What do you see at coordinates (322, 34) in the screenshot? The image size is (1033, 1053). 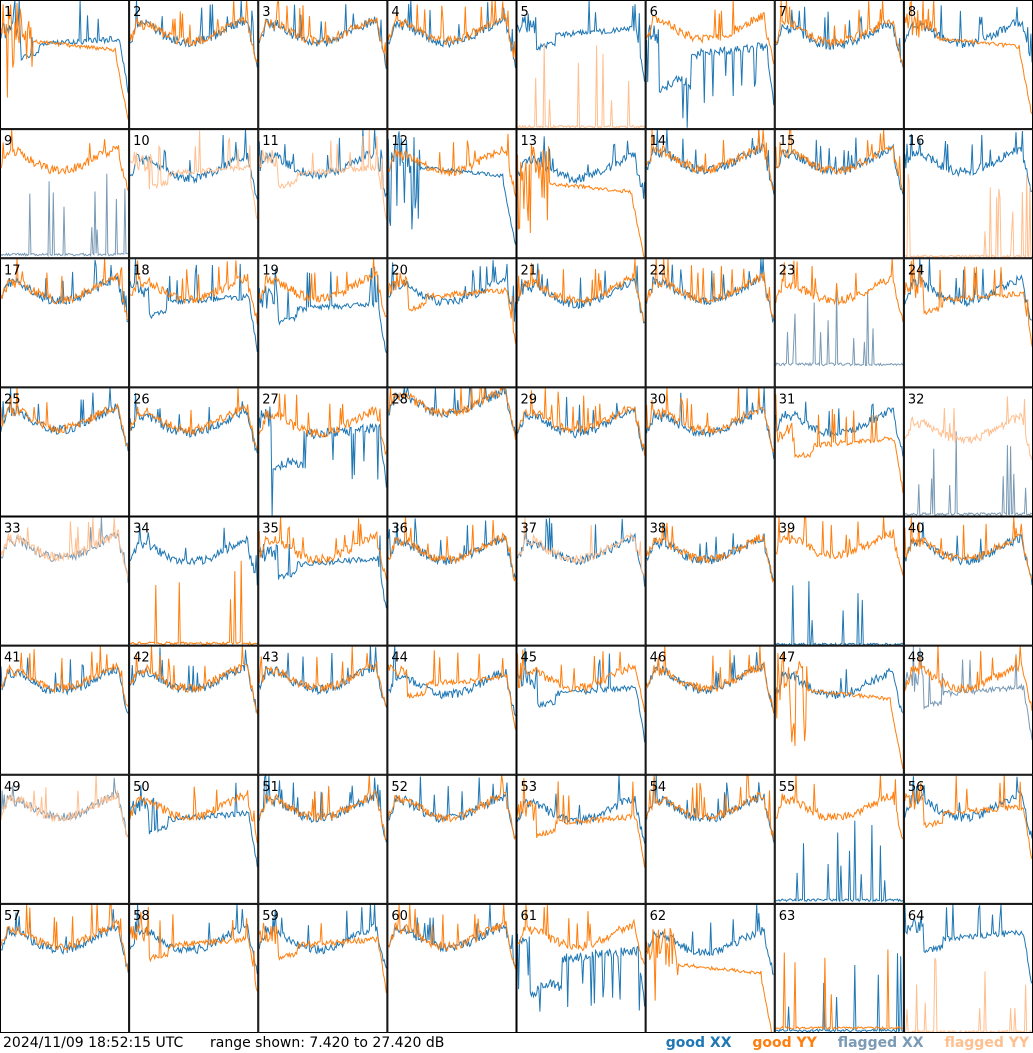 I see `panel-3-yy-line` at bounding box center [322, 34].